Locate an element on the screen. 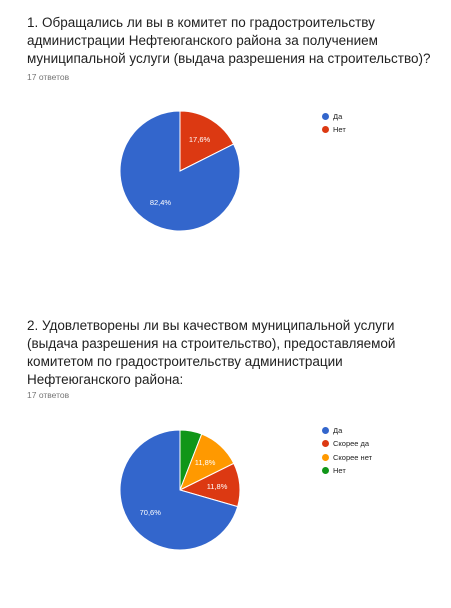 The image size is (451, 608). chart-legend: Да Нет is located at coordinates (334, 123).